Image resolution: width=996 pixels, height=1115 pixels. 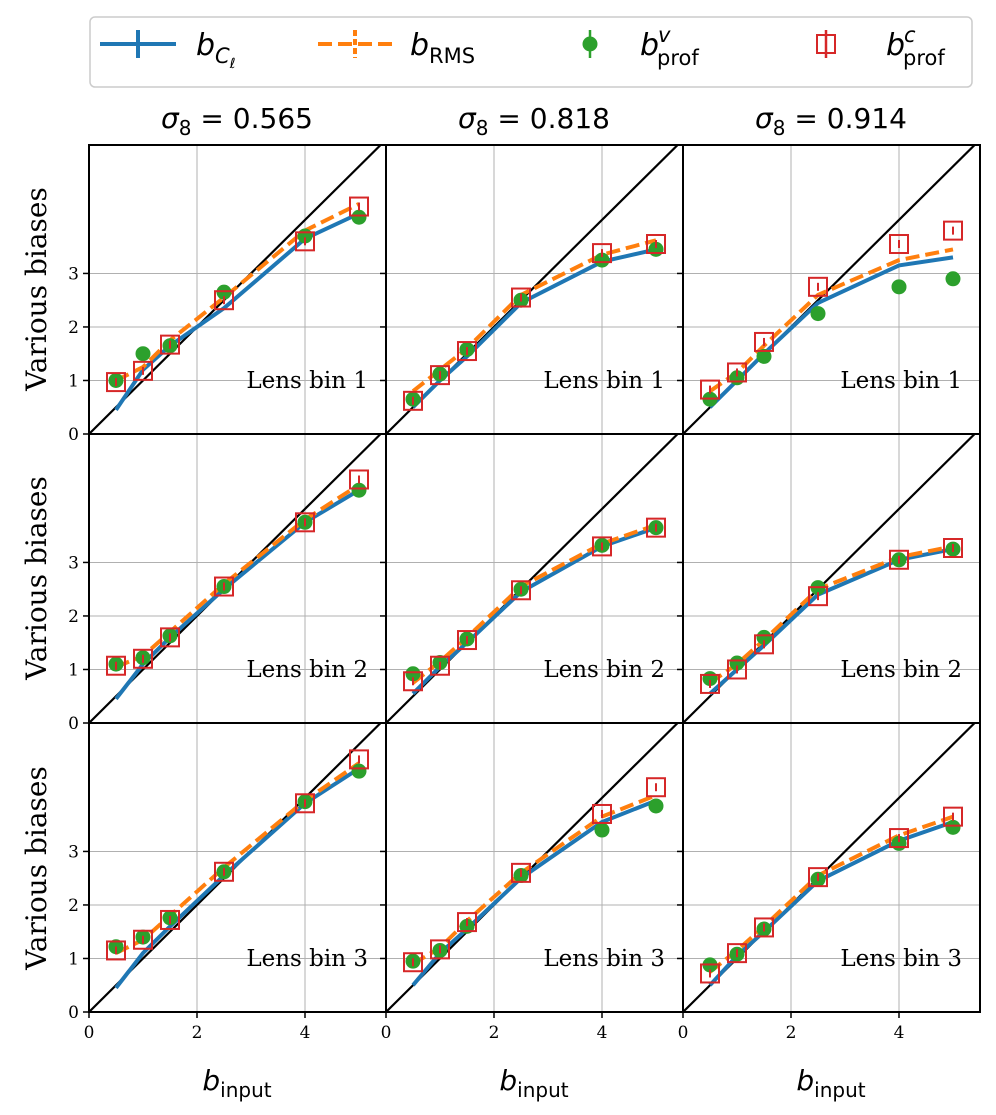 I want to click on tick-label-y: 0, so click(x=73, y=1013).